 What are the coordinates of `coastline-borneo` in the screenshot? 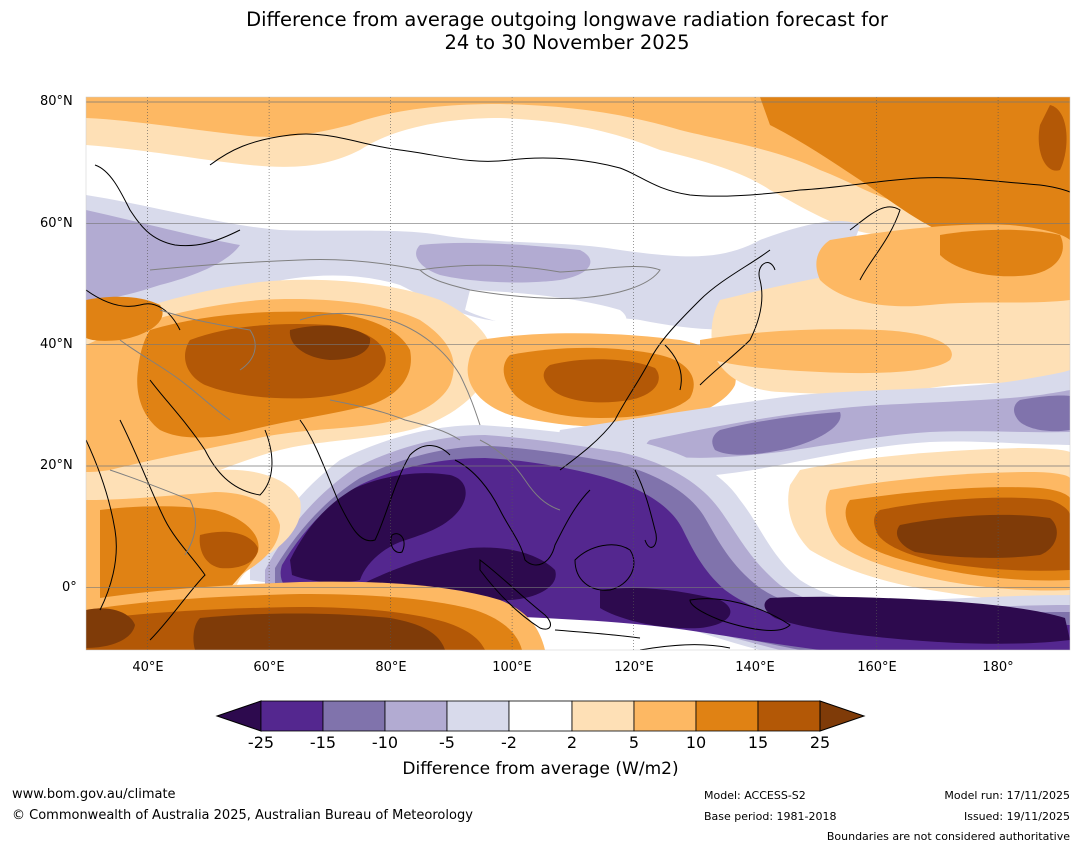 It's located at (604, 567).